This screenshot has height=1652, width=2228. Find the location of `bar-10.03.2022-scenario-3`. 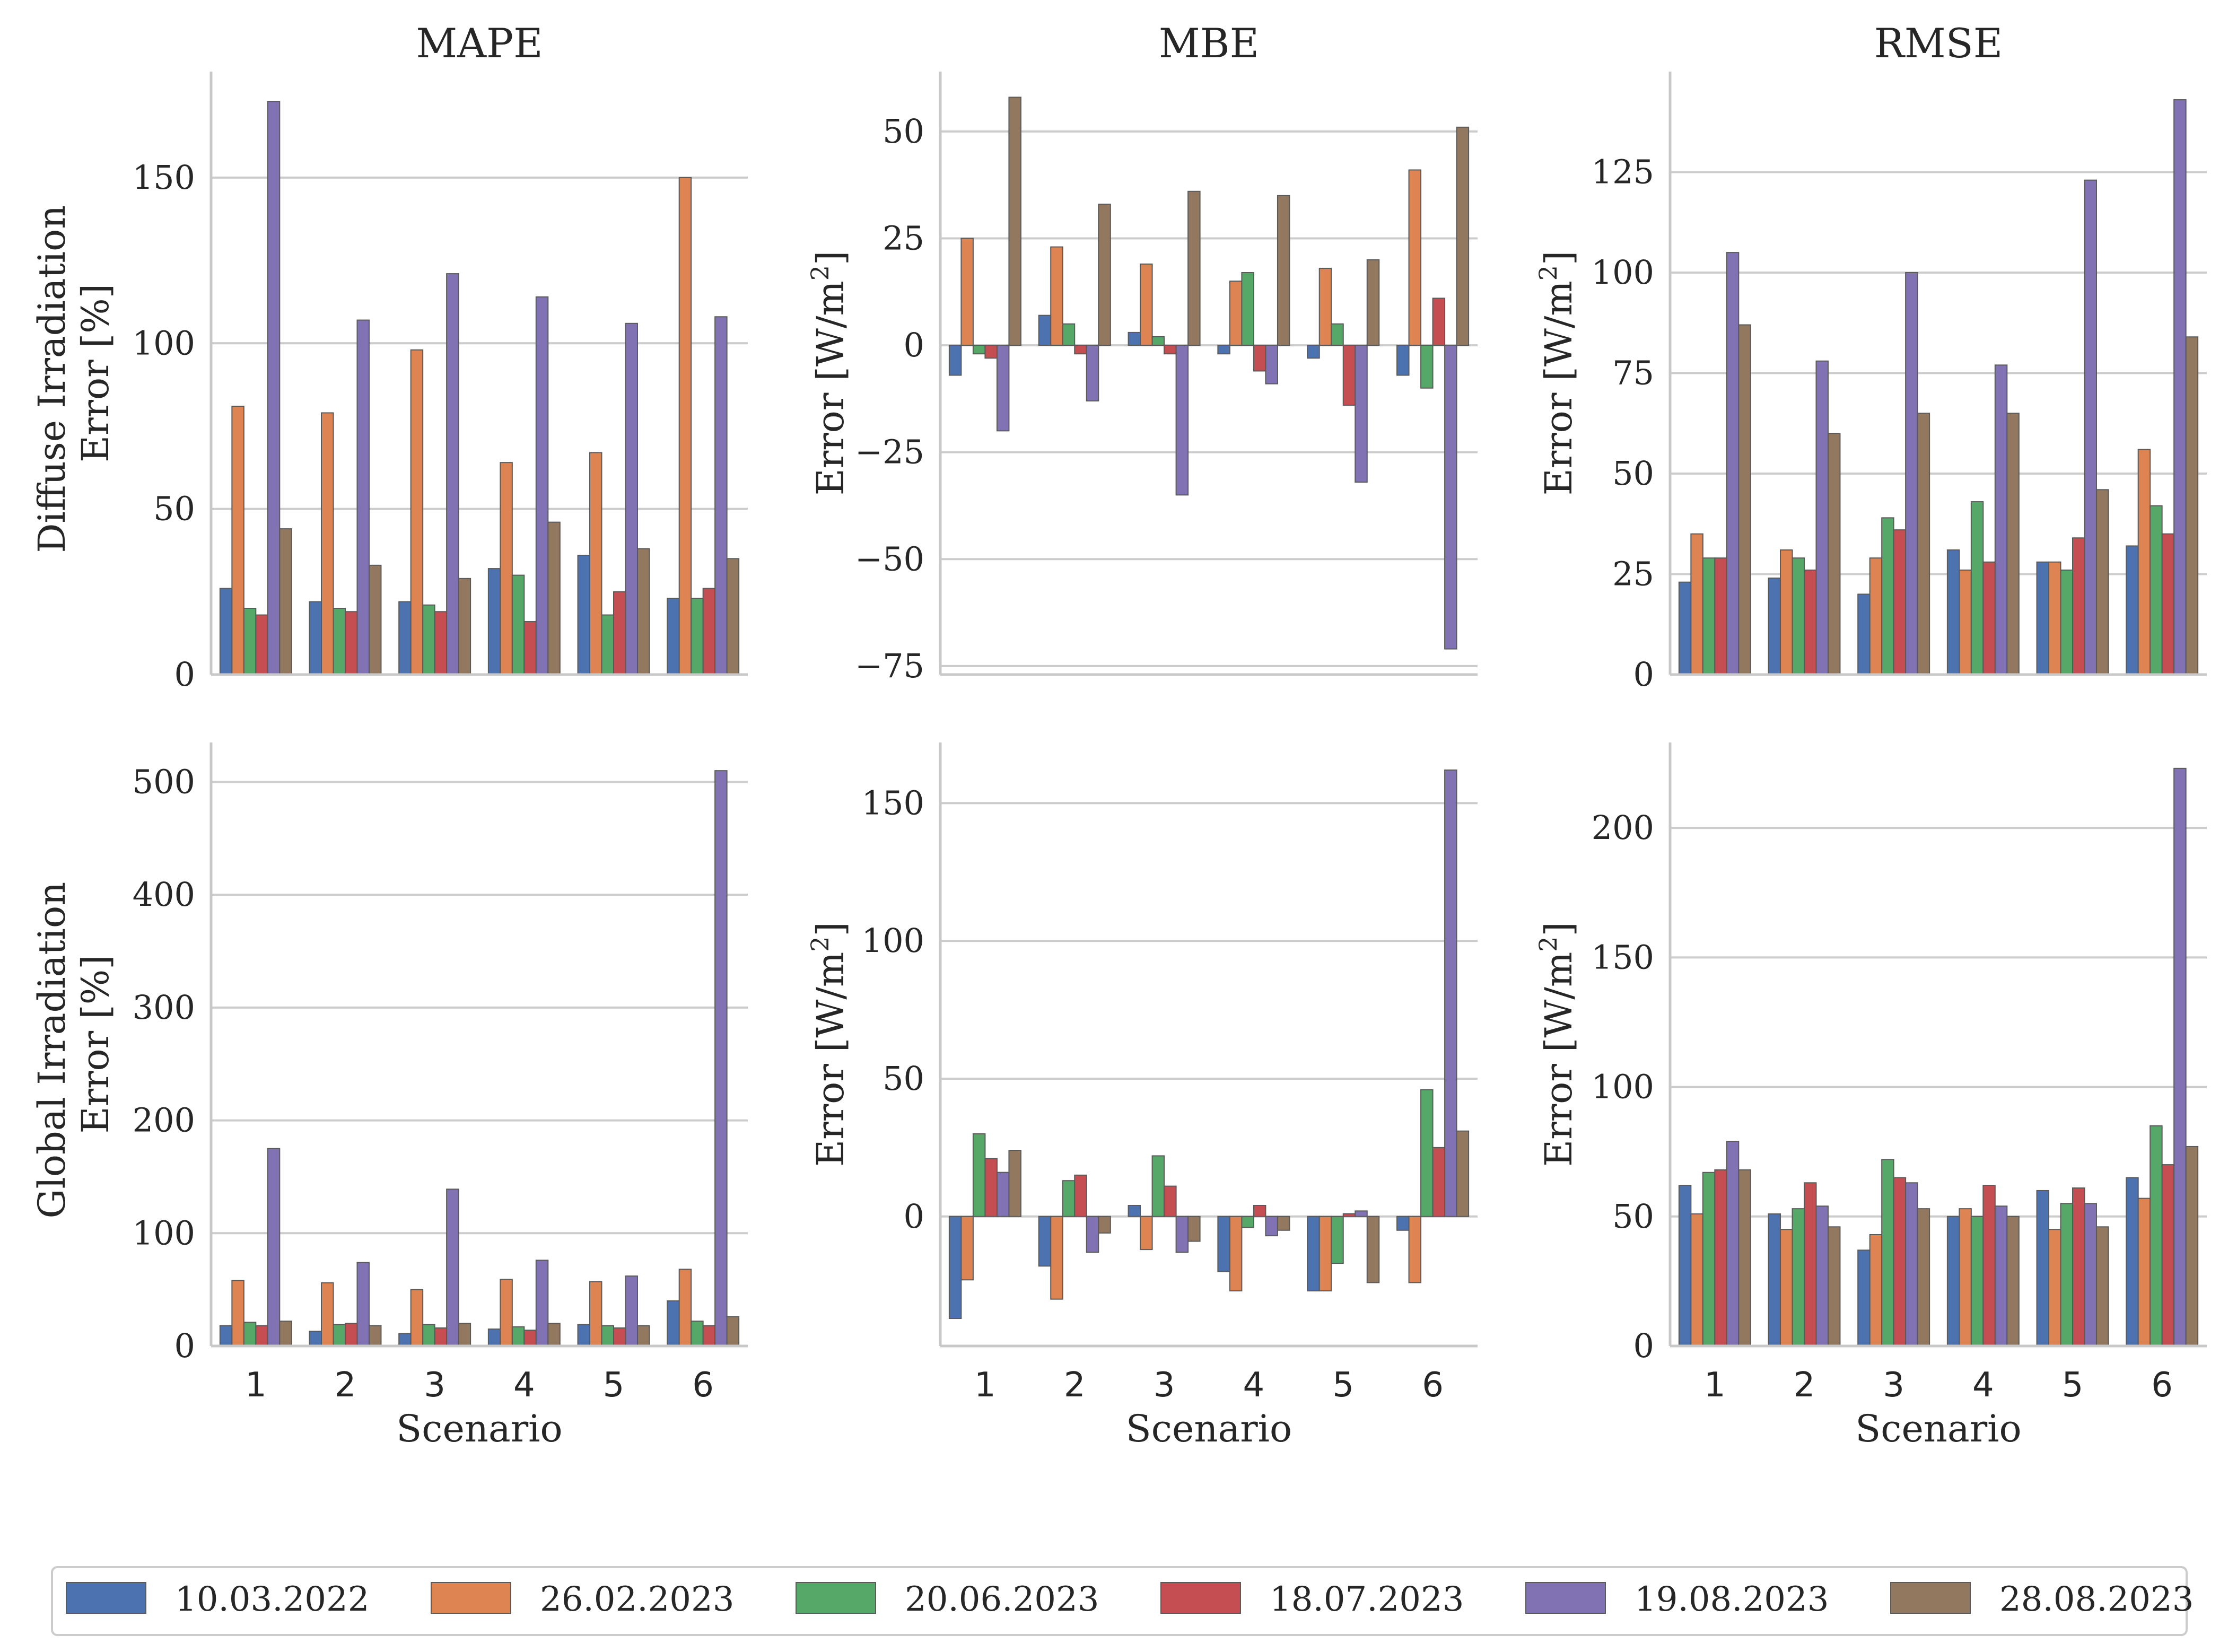

bar-10.03.2022-scenario-3 is located at coordinates (405, 1340).